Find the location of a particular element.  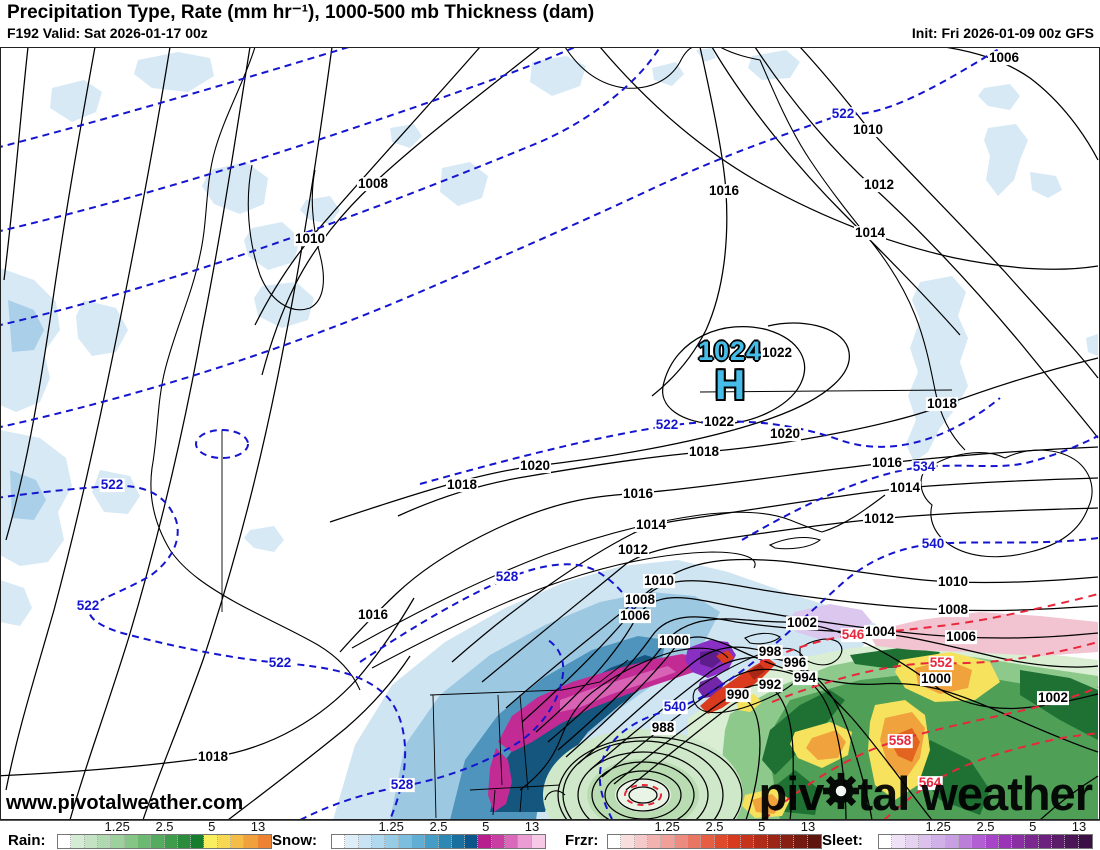

pivotal-weather-logo: piv tal is located at coordinates (925, 793).